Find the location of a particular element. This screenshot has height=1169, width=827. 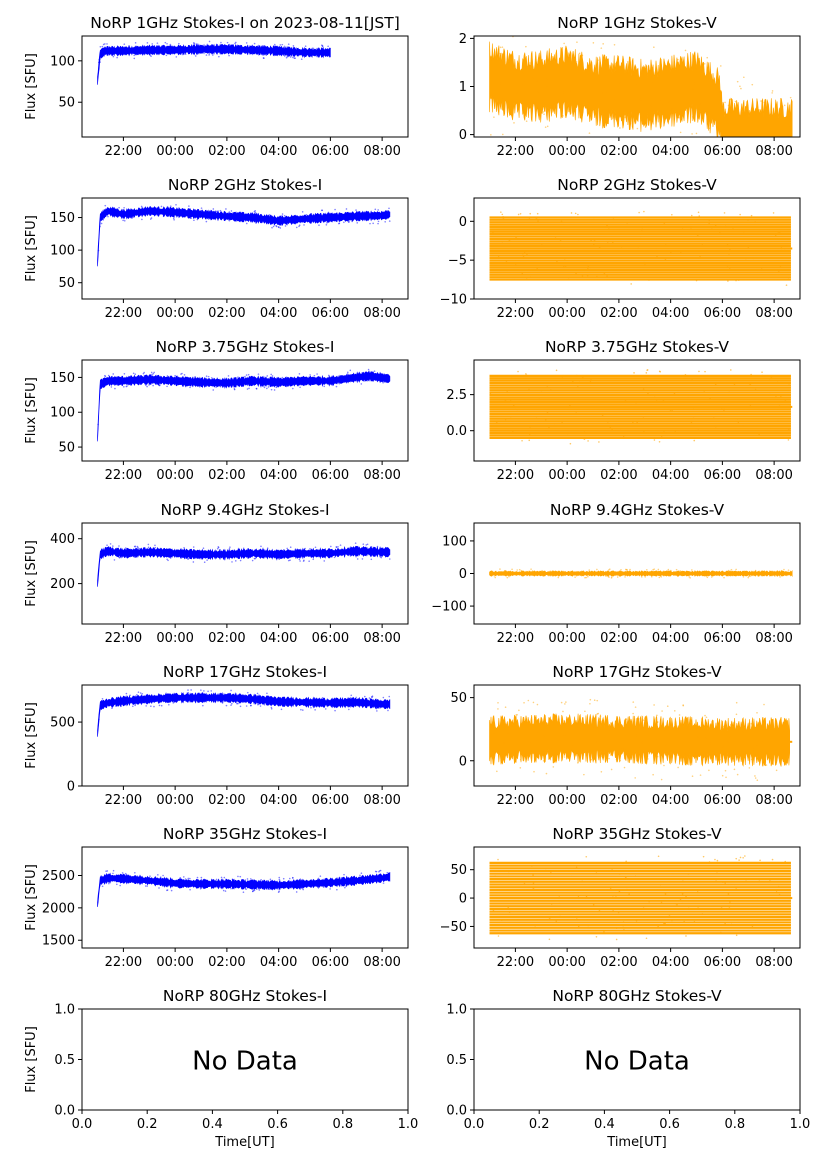

panel-title: NoRP 17GHz Stokes-V is located at coordinates (637, 672).